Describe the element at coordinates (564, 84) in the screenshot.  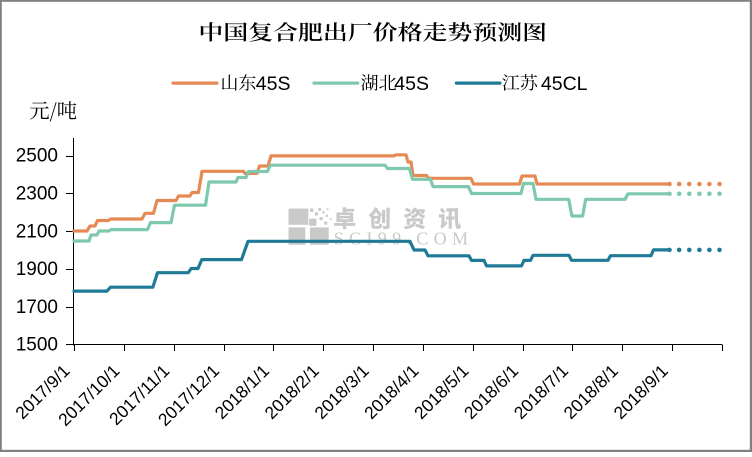
I see `svg-text: 45CL` at that location.